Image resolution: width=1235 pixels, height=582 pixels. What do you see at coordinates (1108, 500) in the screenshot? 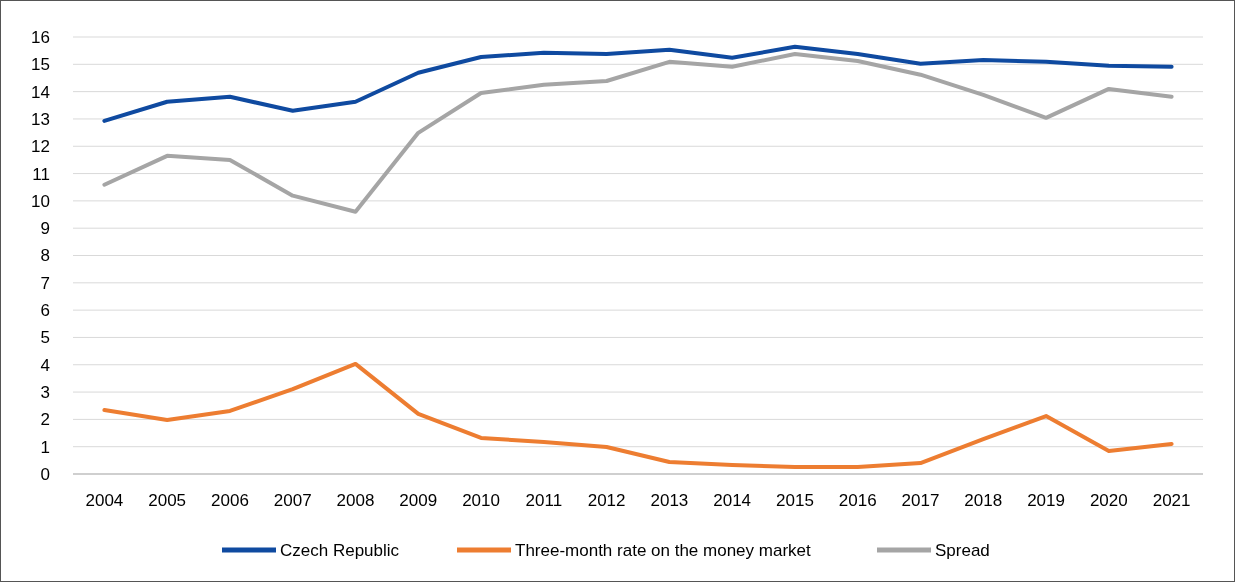
I see `x-tick-label: 2020` at bounding box center [1108, 500].